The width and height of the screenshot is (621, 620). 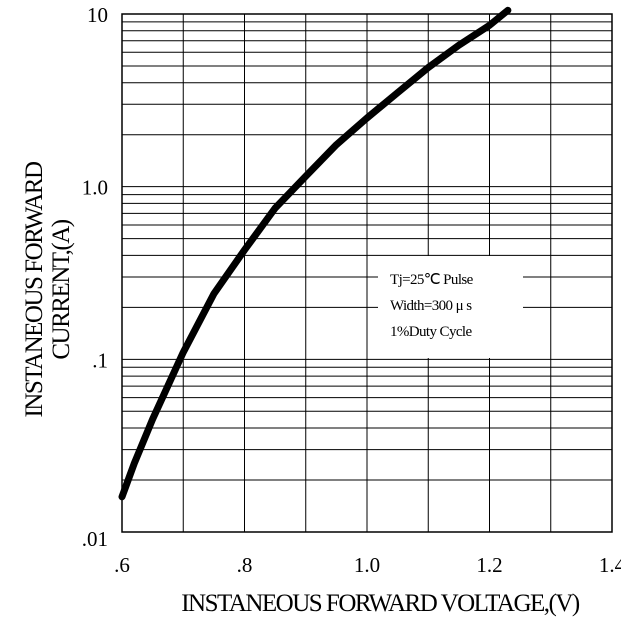 I want to click on x-tick-labels: .6 .8 1.0 1.2 1.4, so click(x=367, y=565).